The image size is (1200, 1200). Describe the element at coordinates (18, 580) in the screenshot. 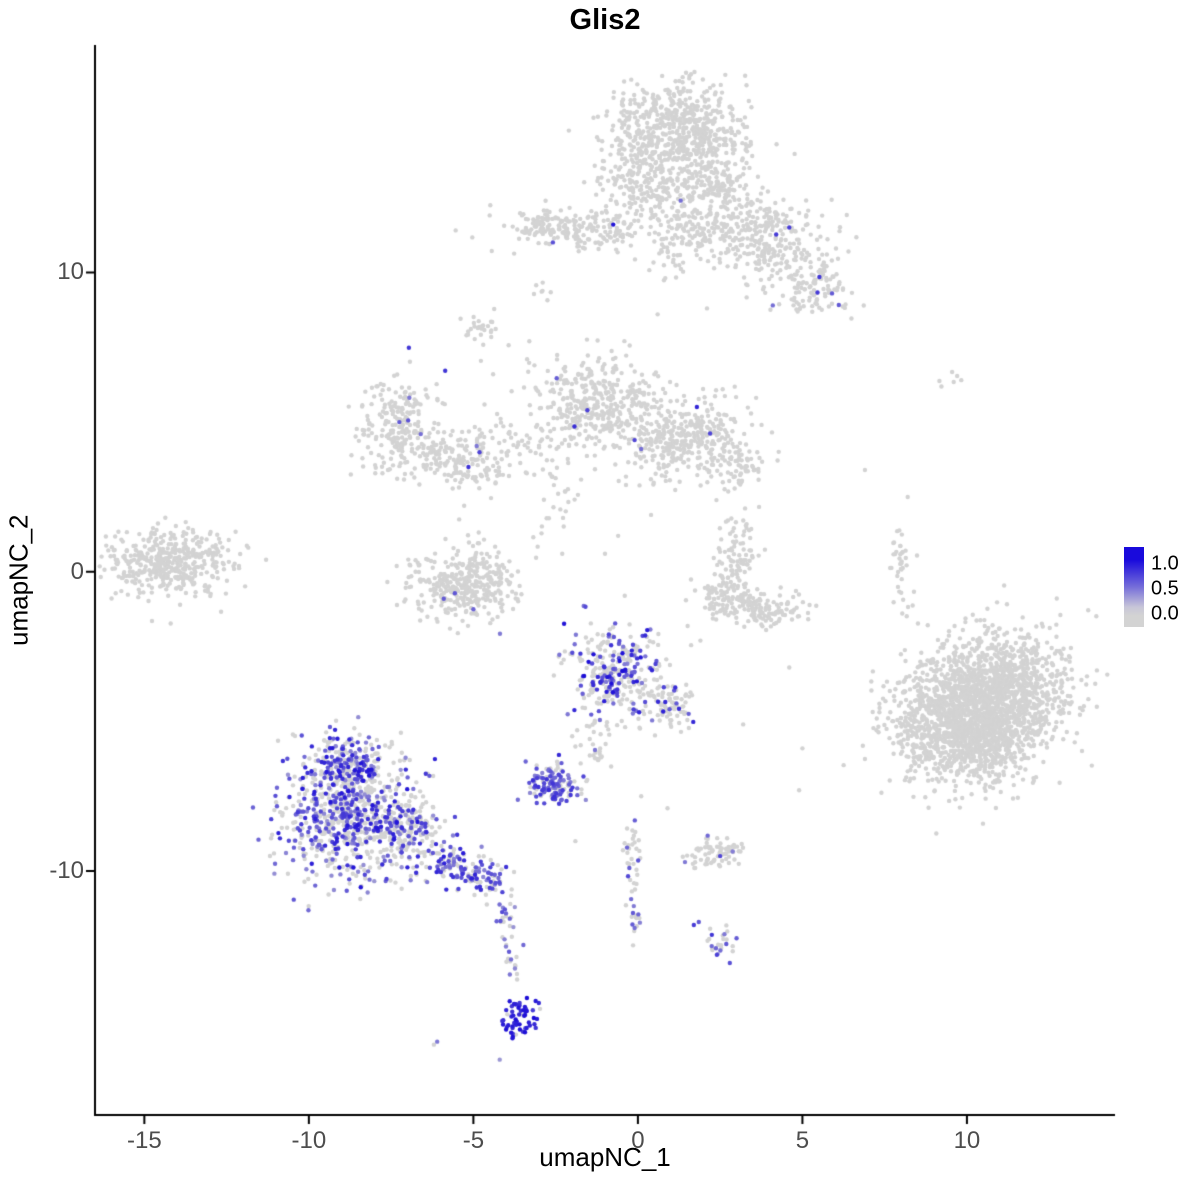

I see `y-axis-title: umapNC_2` at that location.